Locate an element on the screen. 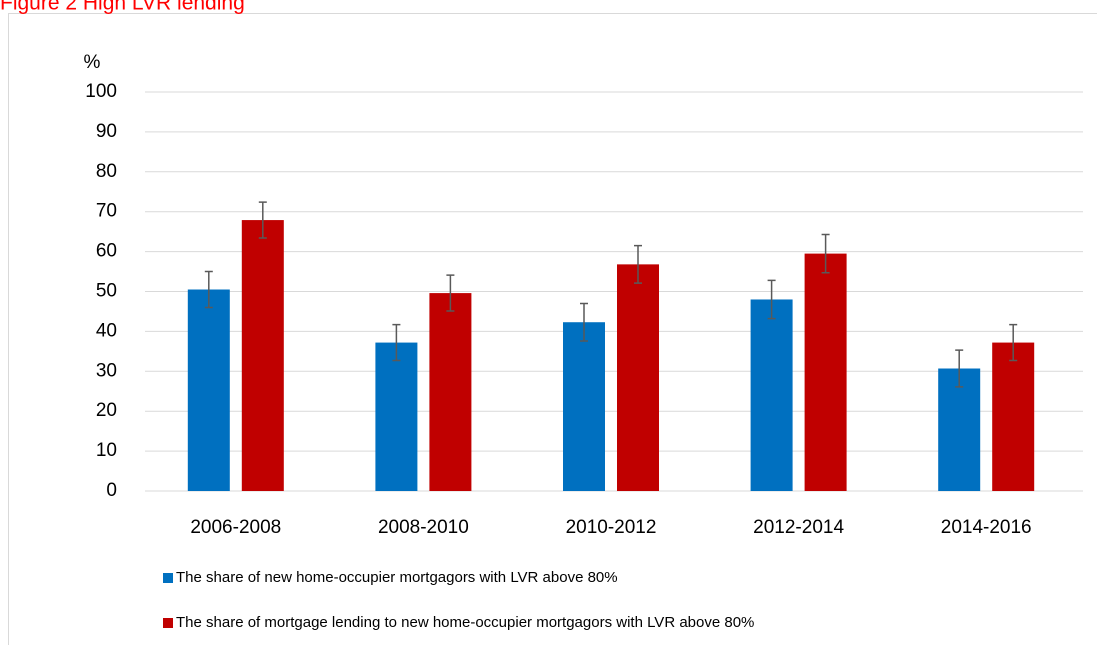 The image size is (1097, 645). y-tick-label: 10 is located at coordinates (106, 450).